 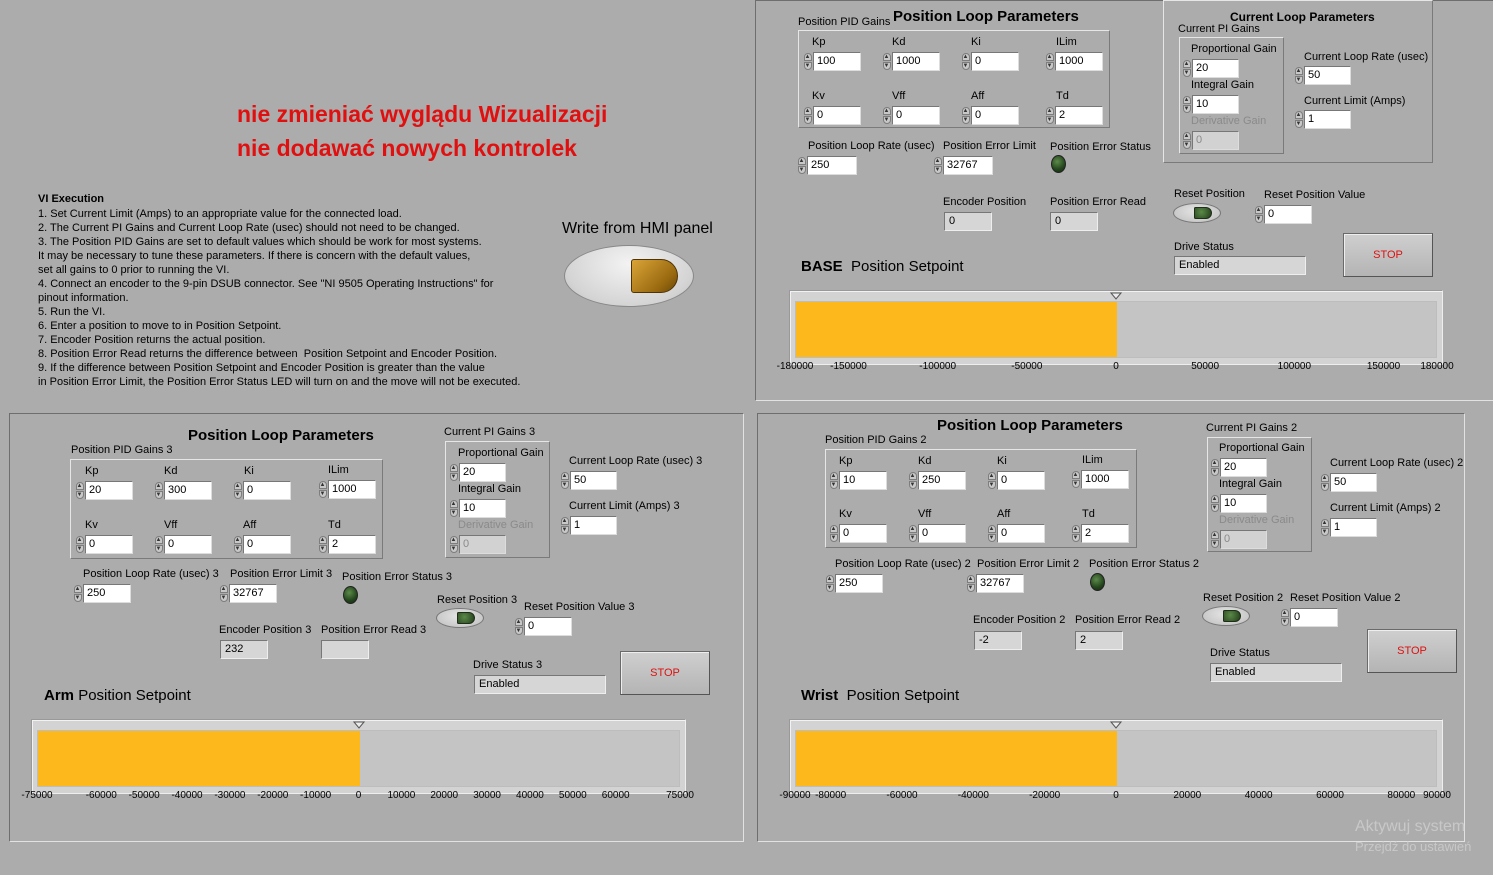 I want to click on arm-reset-val-field: ▲ ▼ 0, so click(x=543, y=626).